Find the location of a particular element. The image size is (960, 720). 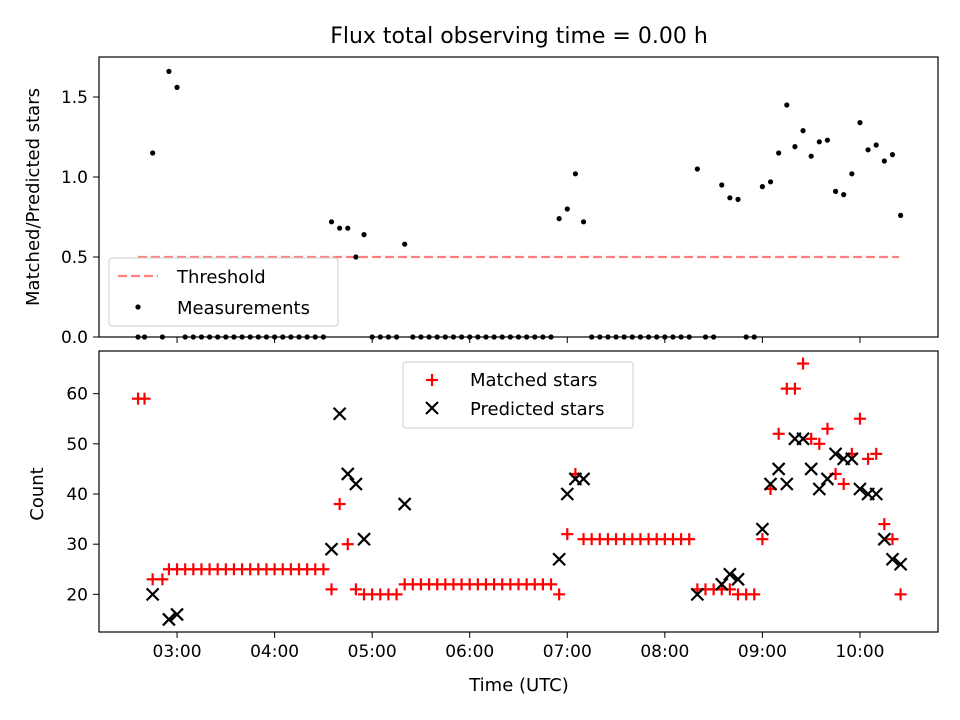

y-tick-label: 1.5 is located at coordinates (74, 98).